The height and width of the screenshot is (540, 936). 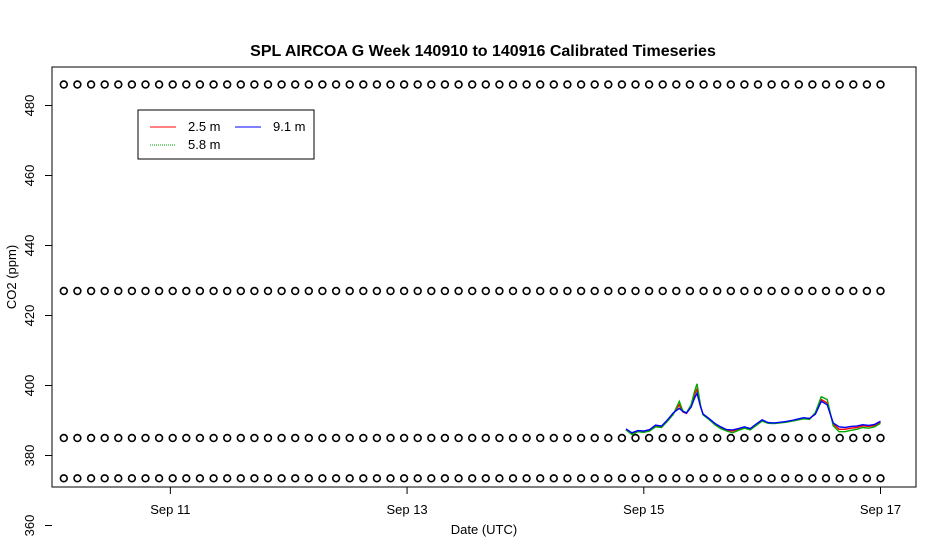 What do you see at coordinates (170, 509) in the screenshot?
I see `x-tick-label-0: Sep 11` at bounding box center [170, 509].